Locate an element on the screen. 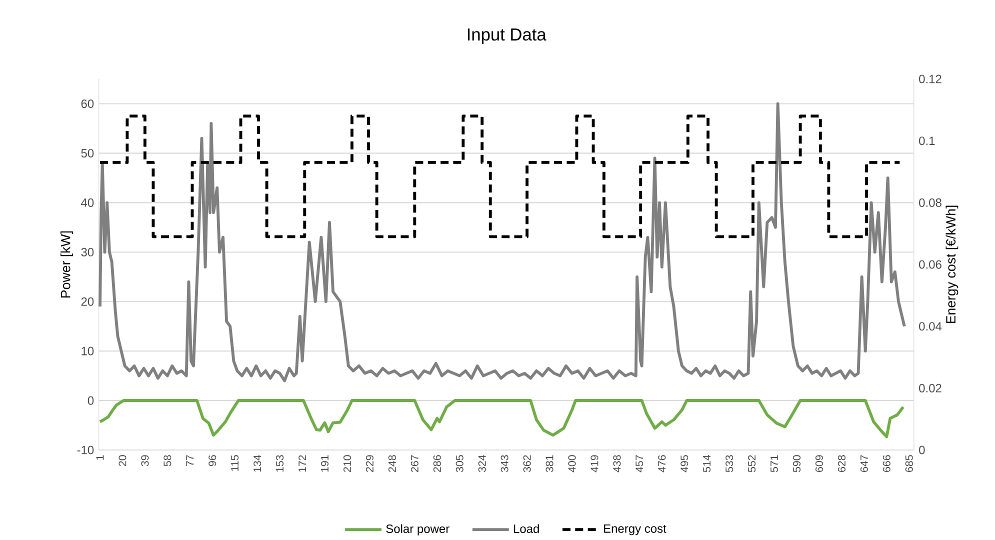  x-tick-label: 115 is located at coordinates (235, 463).